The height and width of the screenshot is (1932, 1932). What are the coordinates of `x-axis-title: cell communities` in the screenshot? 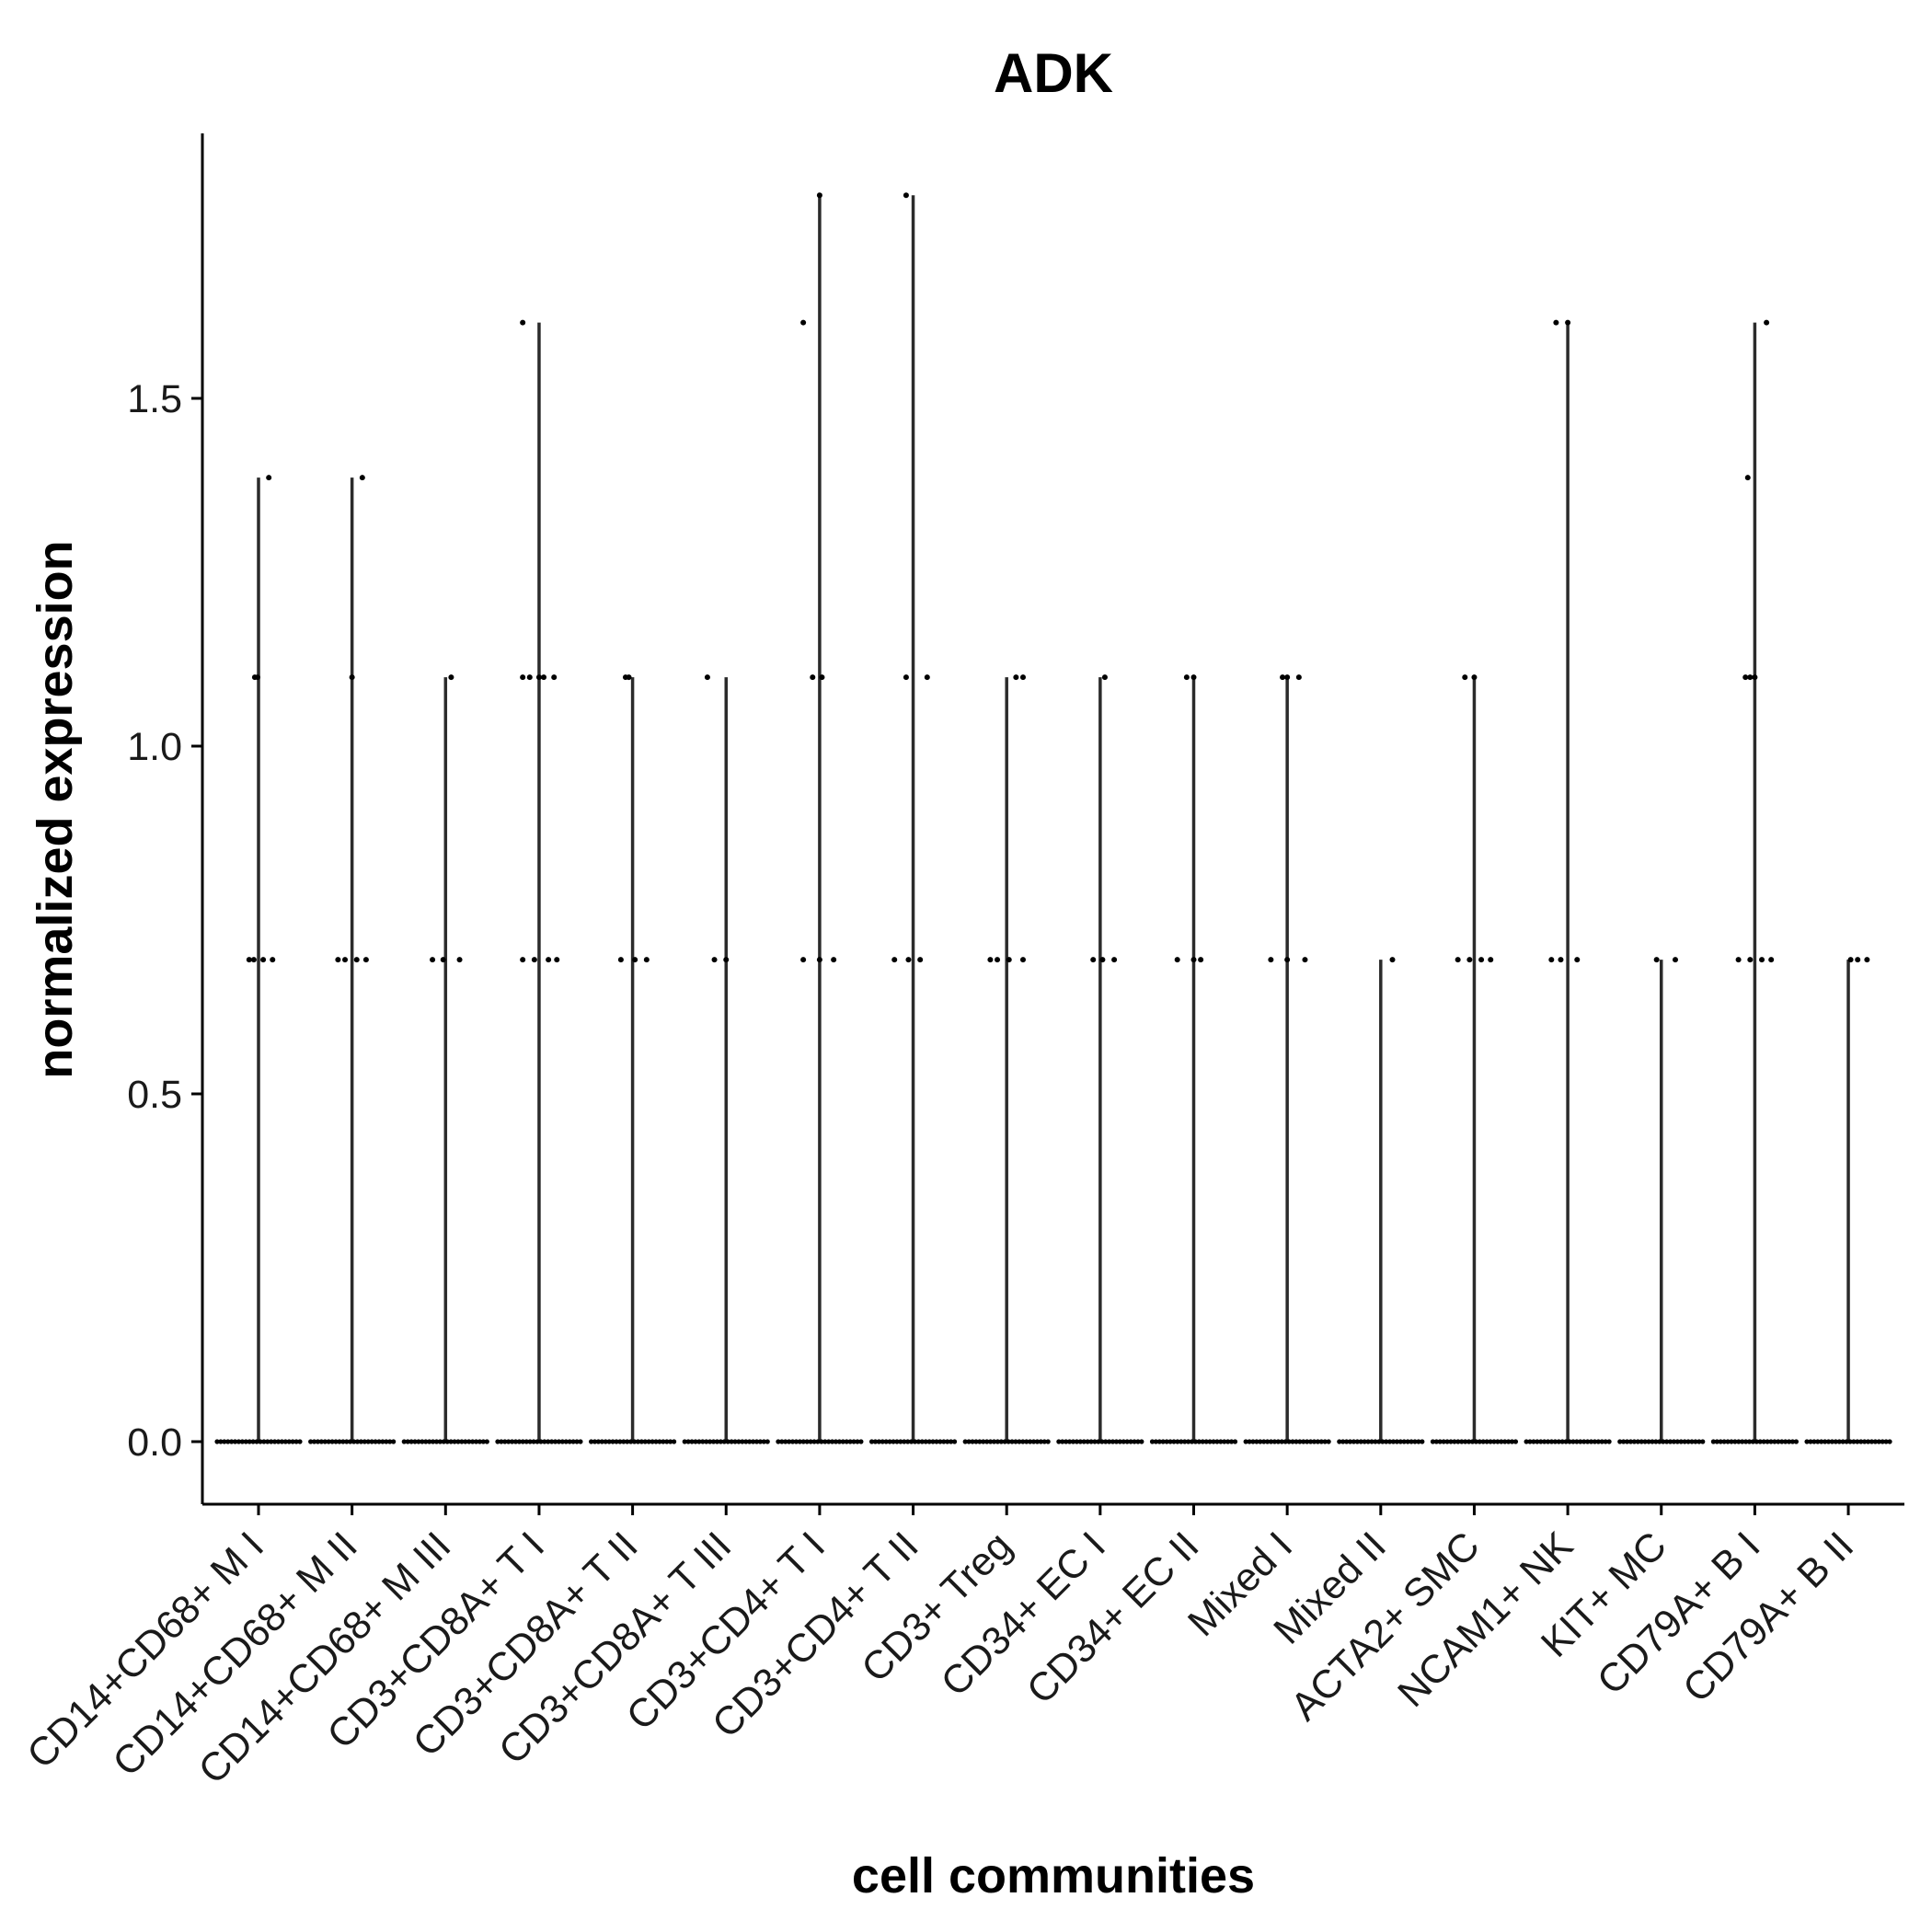 It's located at (1053, 1875).